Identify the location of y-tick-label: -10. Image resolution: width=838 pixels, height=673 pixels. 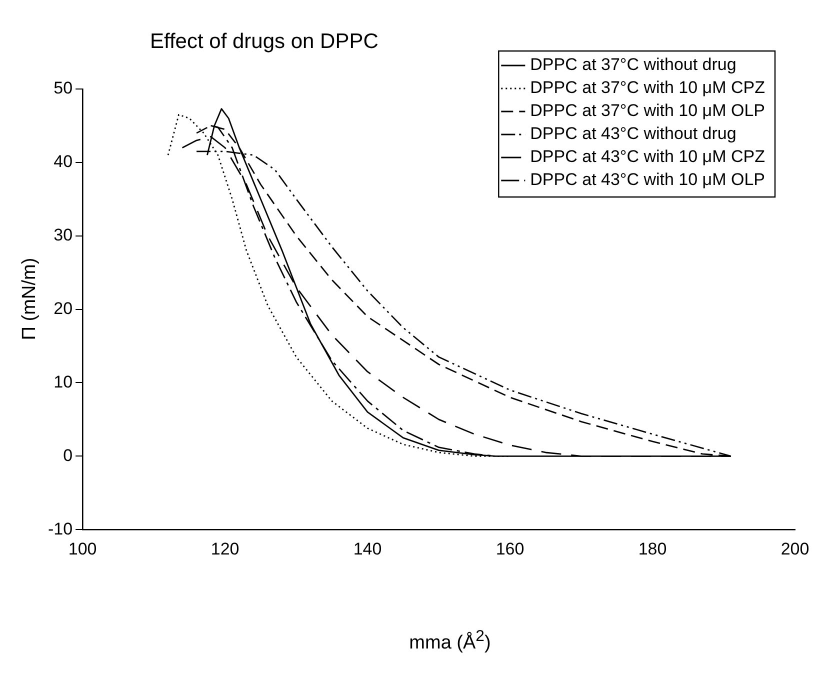
(60, 528).